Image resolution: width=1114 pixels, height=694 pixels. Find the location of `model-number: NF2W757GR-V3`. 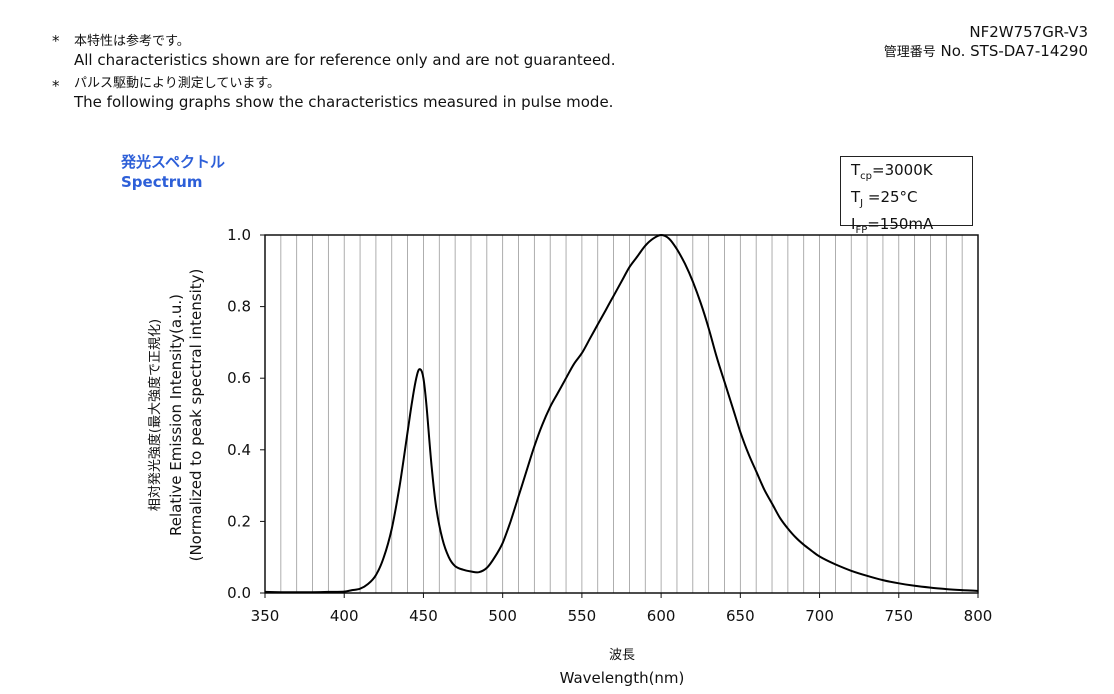

model-number: NF2W757GR-V3 is located at coordinates (1028, 32).